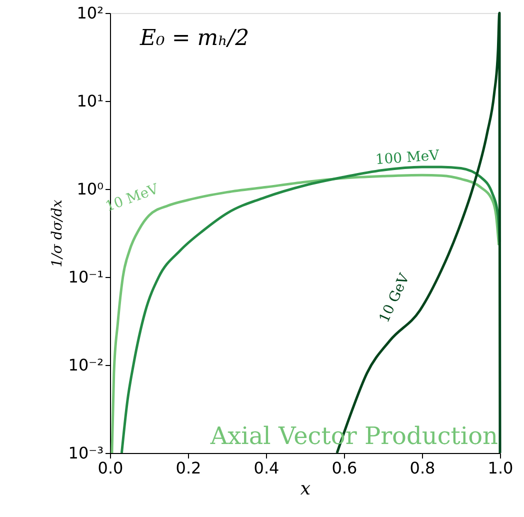  What do you see at coordinates (423, 468) in the screenshot?
I see `x-tick-label: 0.8` at bounding box center [423, 468].